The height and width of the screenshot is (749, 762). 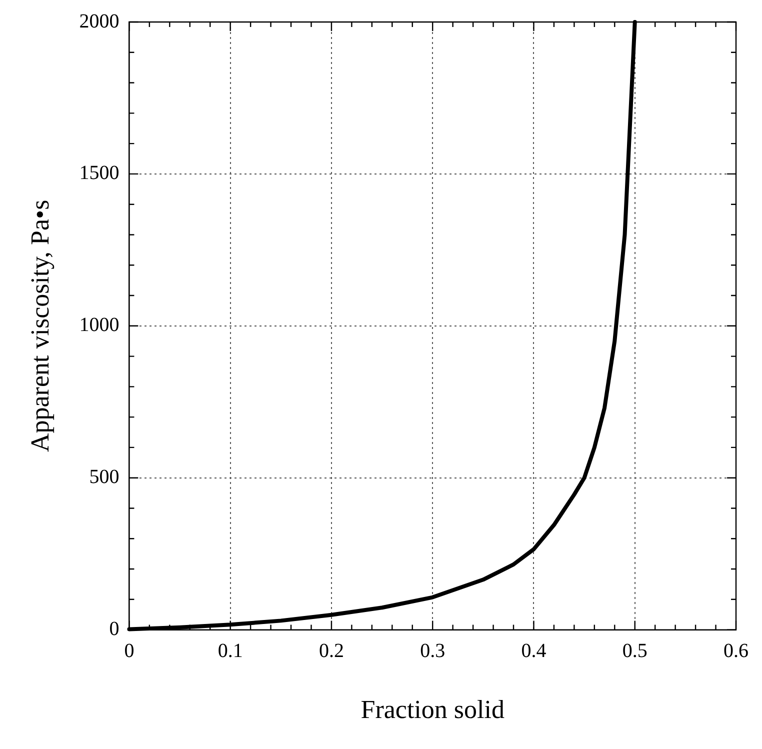 I want to click on x-tick-label: 0.4, so click(x=533, y=651).